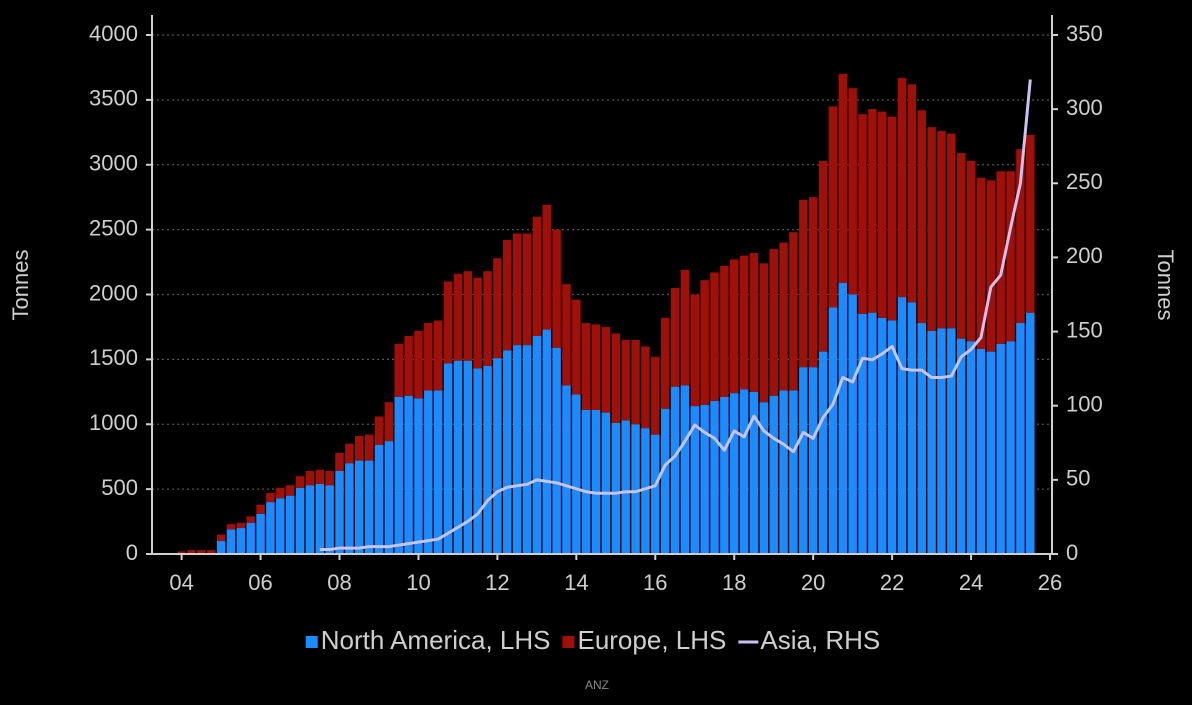 The image size is (1192, 705). What do you see at coordinates (813, 582) in the screenshot?
I see `x-tick-label: 20` at bounding box center [813, 582].